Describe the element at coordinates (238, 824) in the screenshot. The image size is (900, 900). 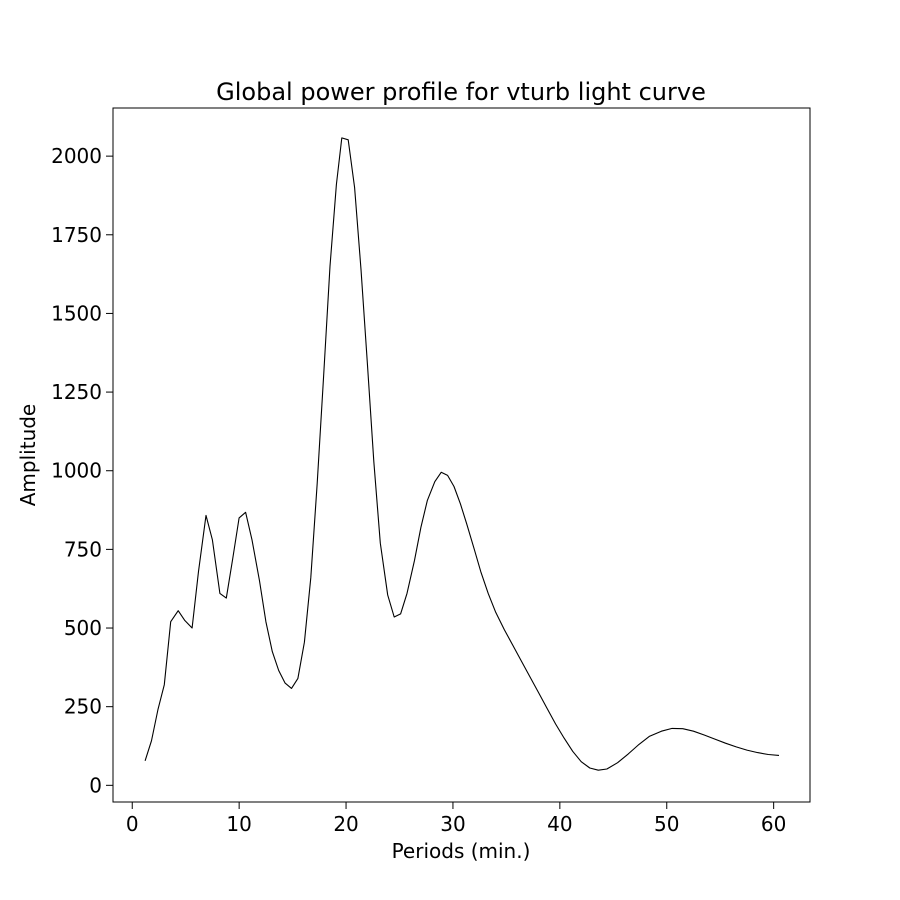
I see `x-tick-label: 10` at that location.